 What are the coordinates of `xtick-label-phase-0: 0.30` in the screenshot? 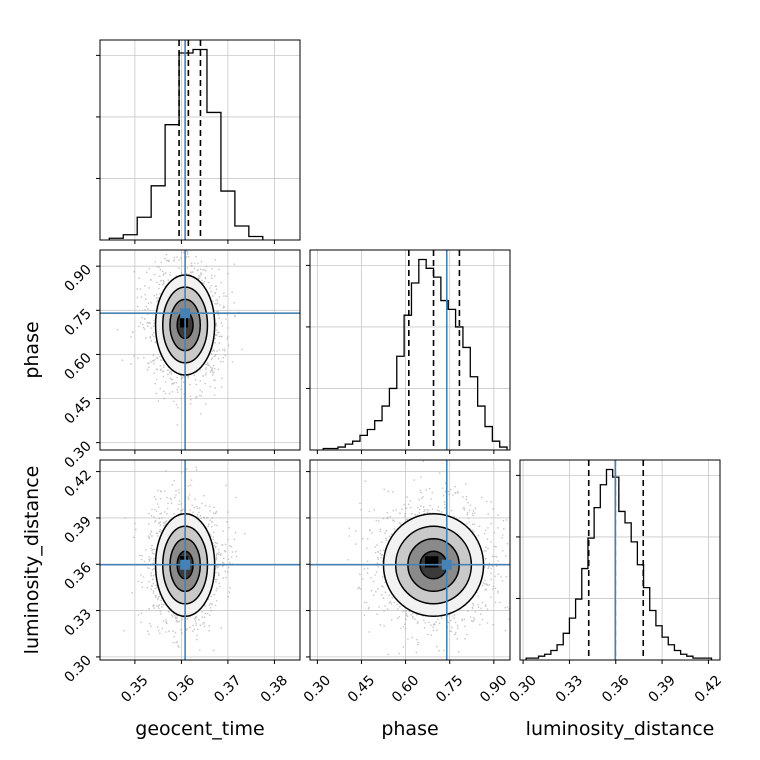 It's located at (317, 688).